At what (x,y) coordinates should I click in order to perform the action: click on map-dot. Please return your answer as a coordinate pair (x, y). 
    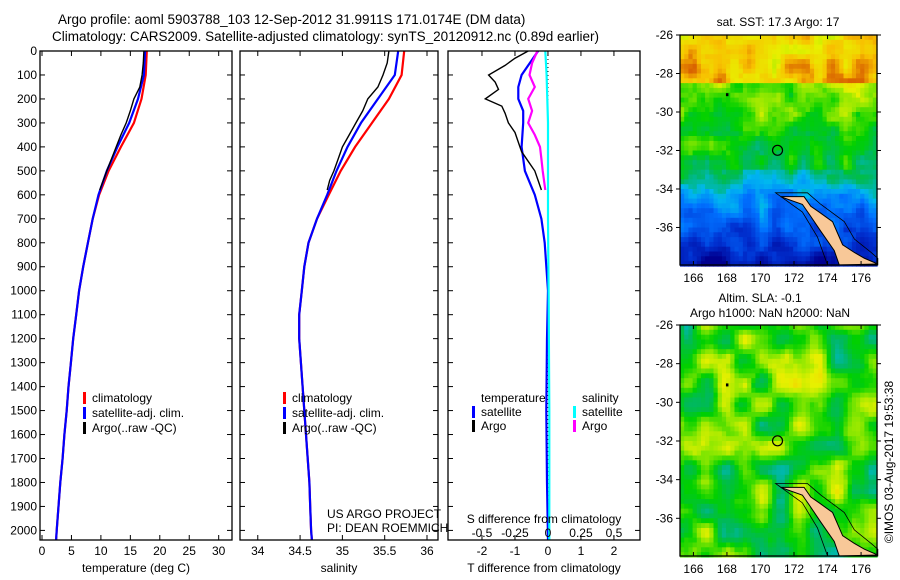
    Looking at the image, I should click on (727, 385).